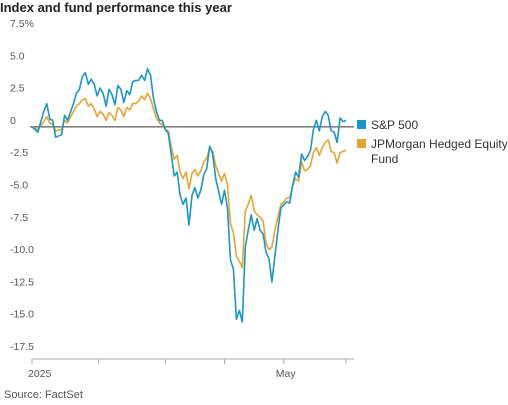 The height and width of the screenshot is (405, 508). I want to click on y-tick-label: -15.0, so click(22, 315).